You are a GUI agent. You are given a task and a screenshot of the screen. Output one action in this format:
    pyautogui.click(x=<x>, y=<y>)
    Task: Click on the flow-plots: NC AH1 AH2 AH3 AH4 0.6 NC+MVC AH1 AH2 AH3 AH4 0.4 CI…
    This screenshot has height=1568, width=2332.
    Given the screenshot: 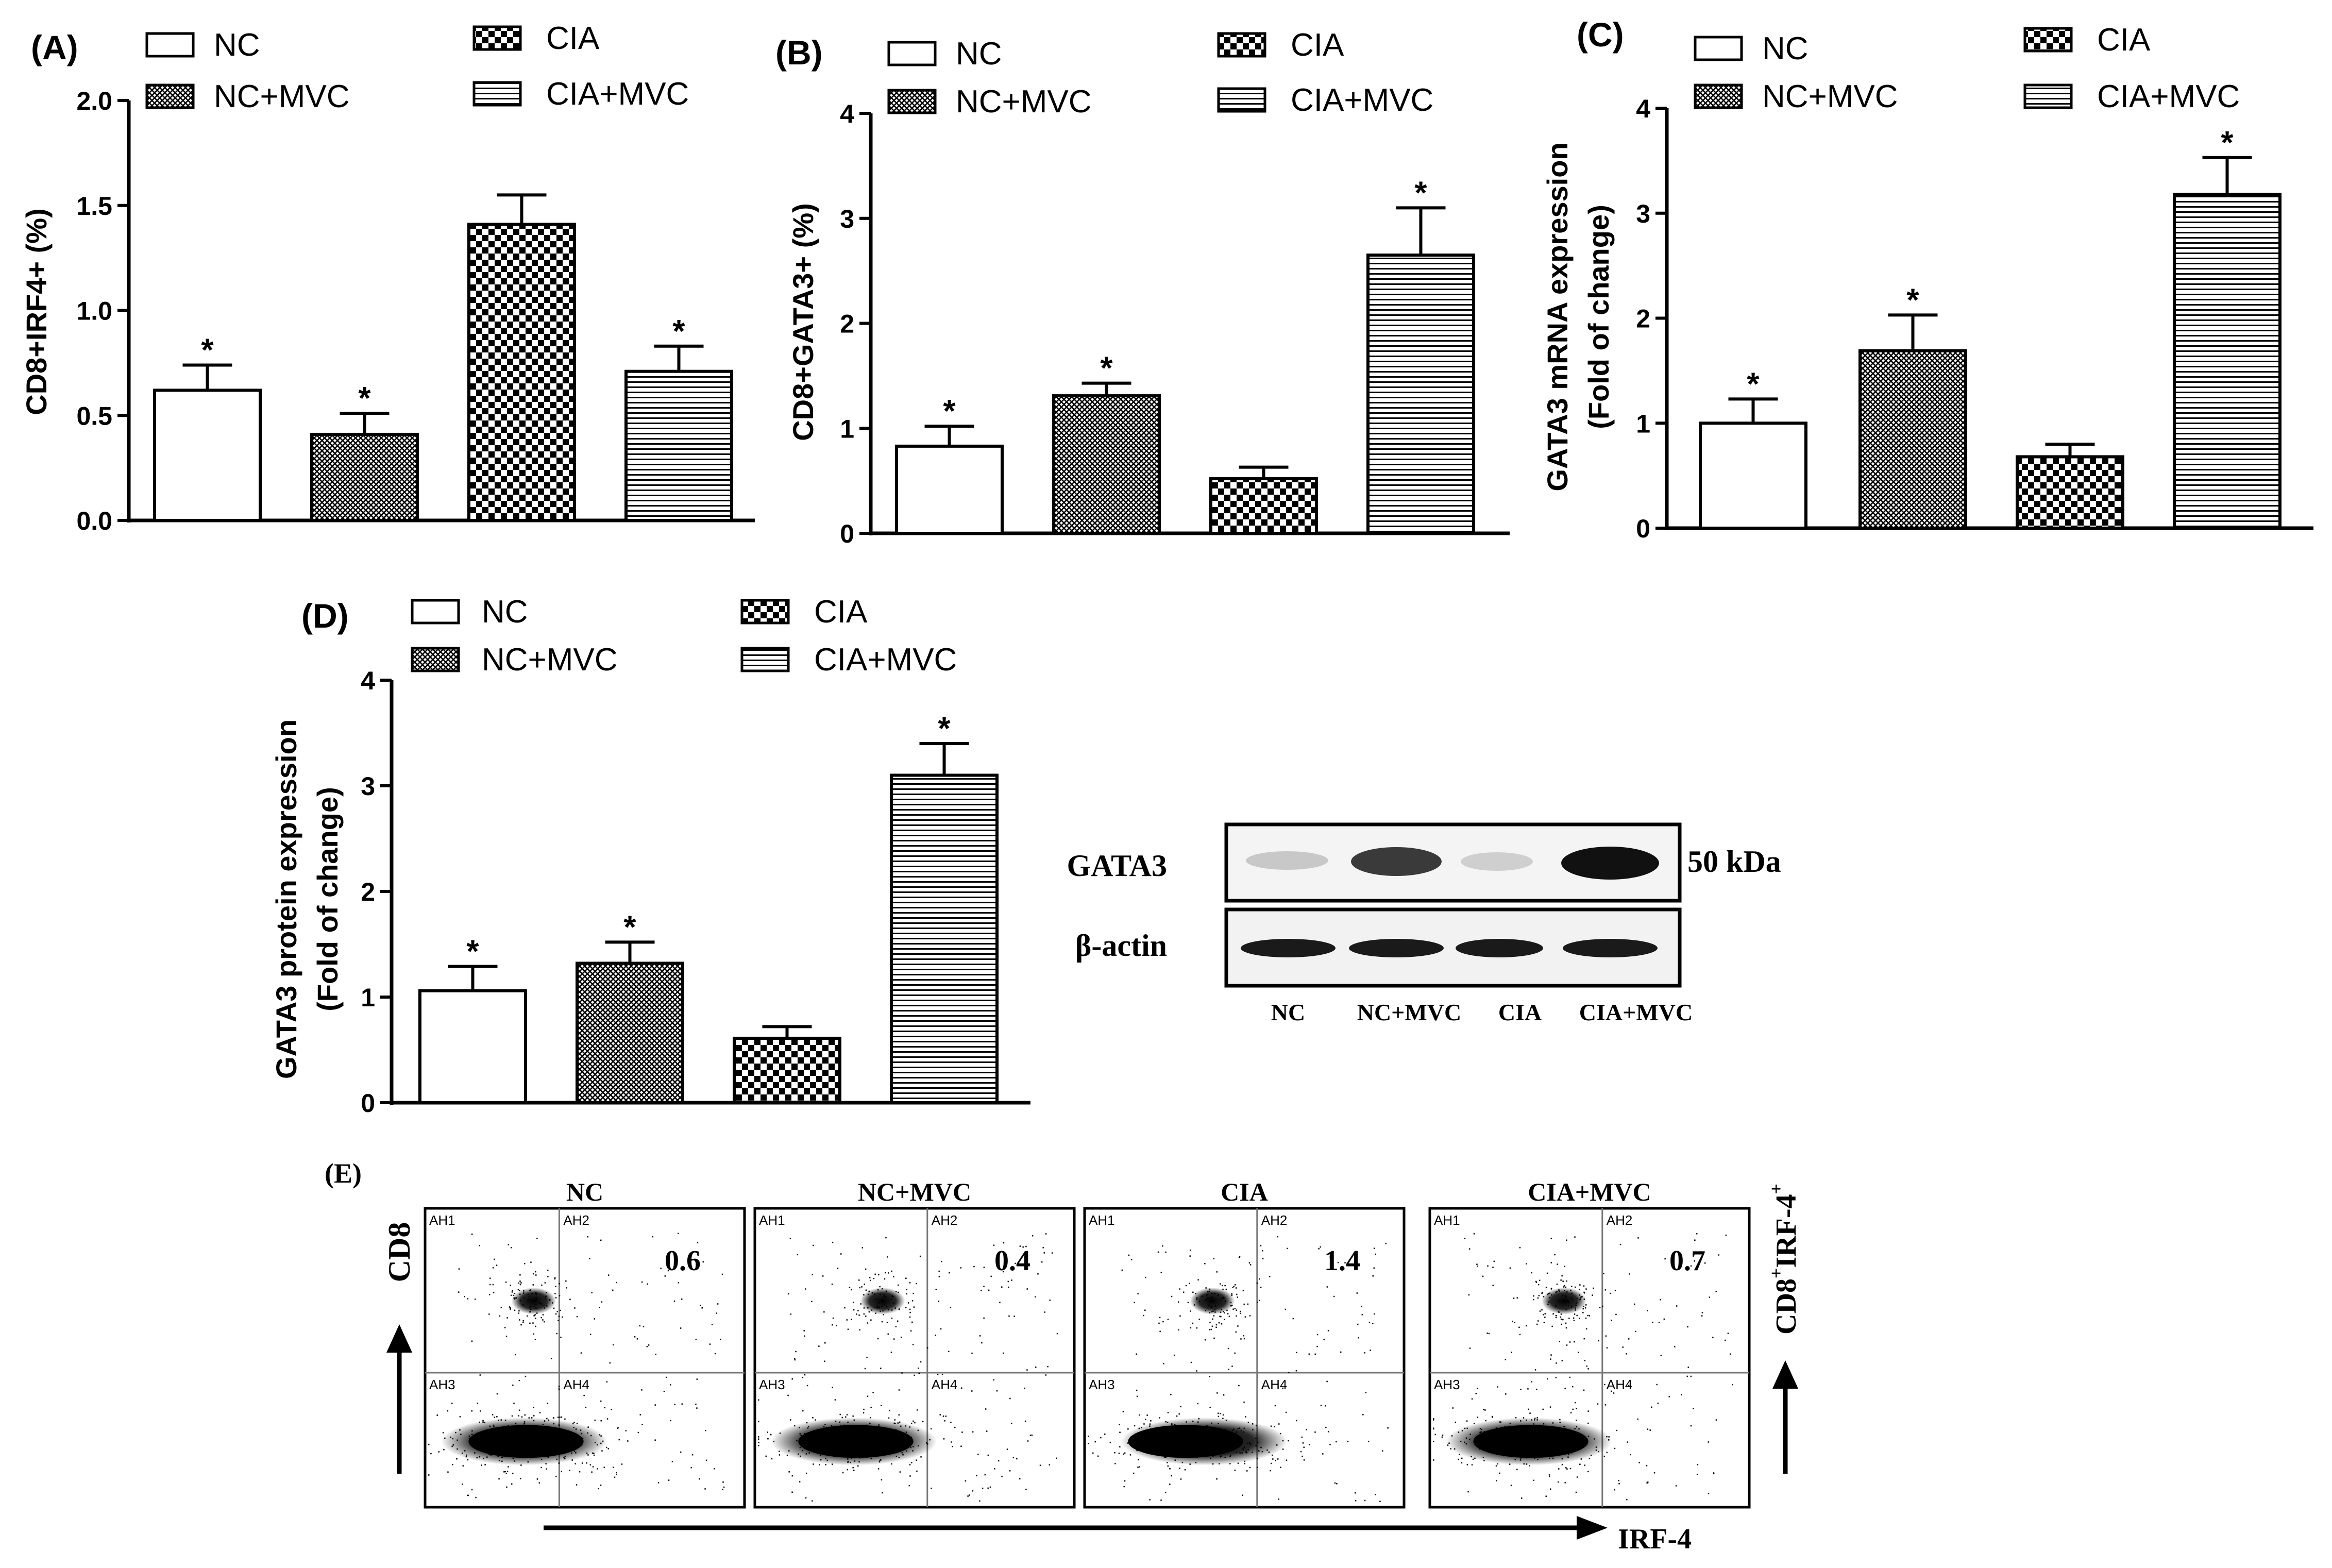 What is the action you would take?
    pyautogui.click(x=1087, y=1343)
    